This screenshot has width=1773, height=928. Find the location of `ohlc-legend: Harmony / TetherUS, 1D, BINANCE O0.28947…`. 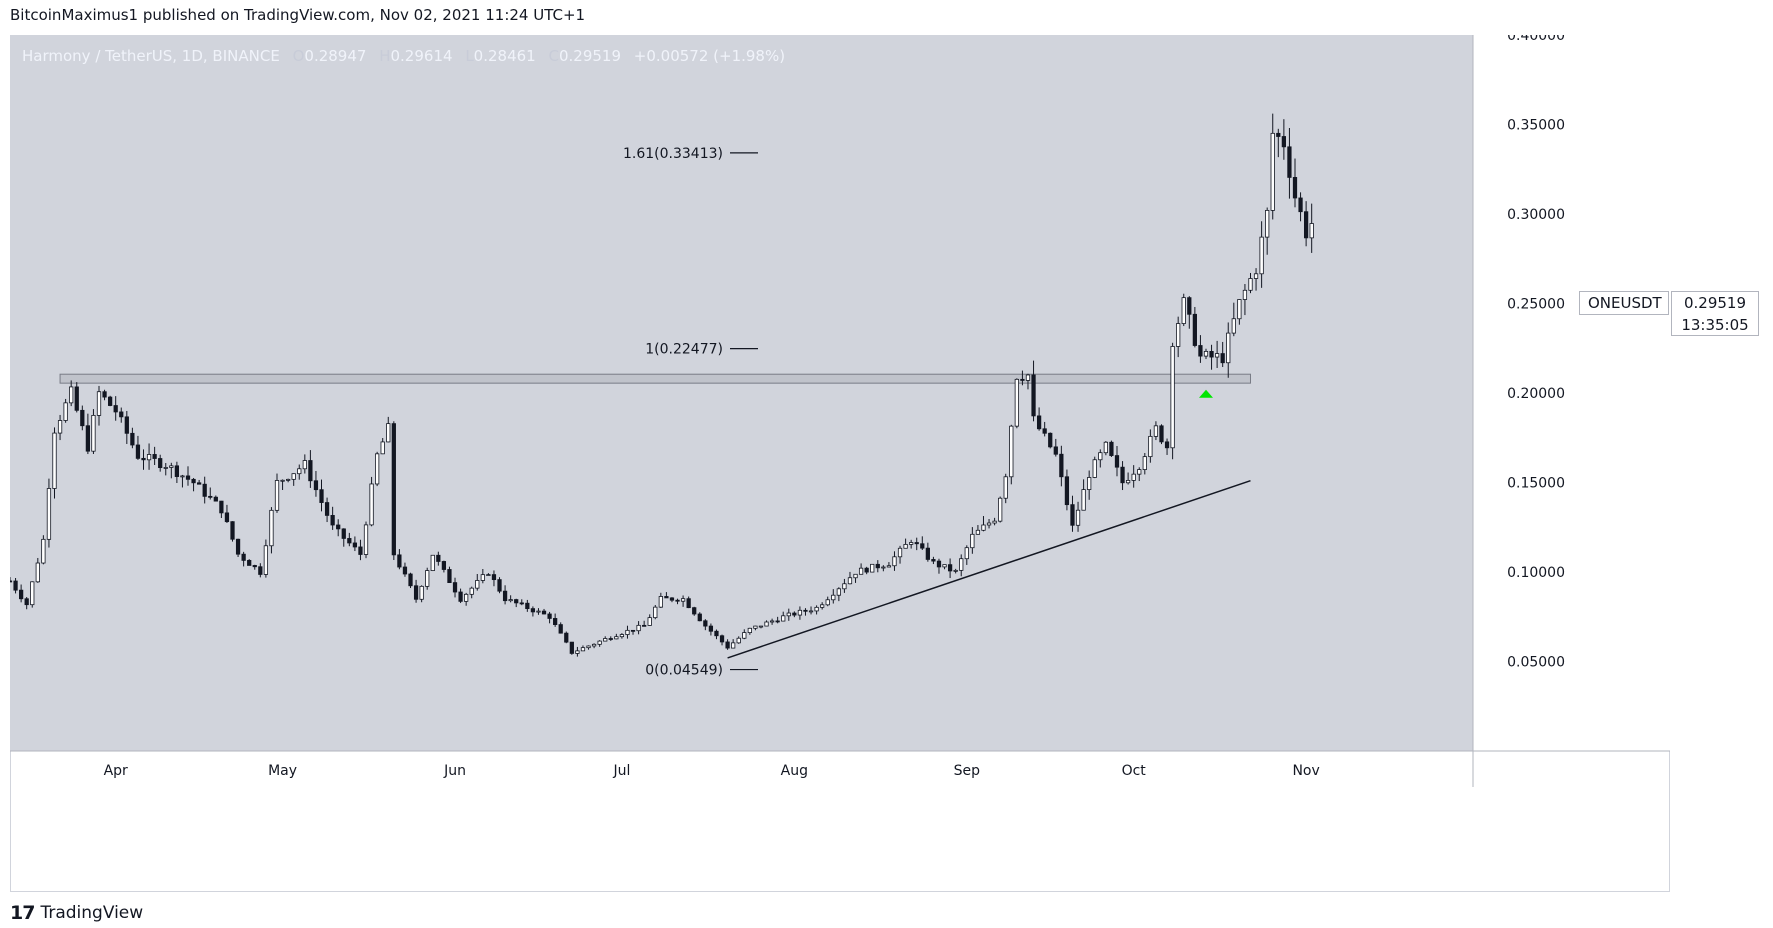

ohlc-legend: Harmony / TetherUS, 1D, BINANCE O0.28947… is located at coordinates (403, 56).